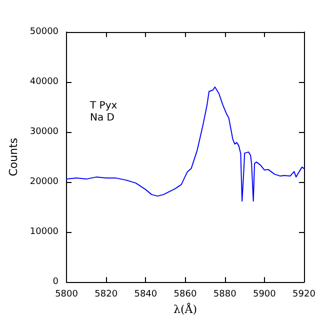 Image resolution: width=320 pixels, height=320 pixels. I want to click on y-tick-label: 40000, so click(44, 82).